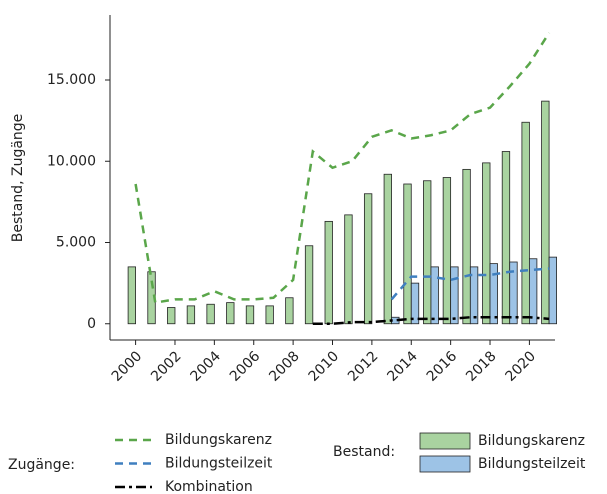 The image size is (607, 494). What do you see at coordinates (205, 366) in the screenshot?
I see `x-tick-label: 2004` at bounding box center [205, 366].